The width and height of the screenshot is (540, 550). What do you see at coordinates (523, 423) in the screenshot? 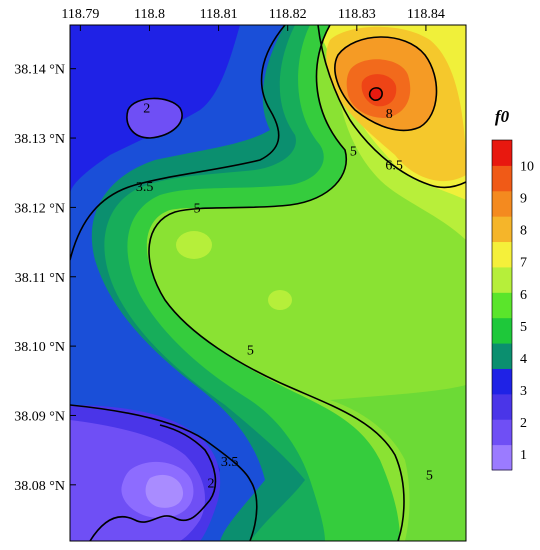
I see `colorbar-tick-label: 2` at bounding box center [523, 423].